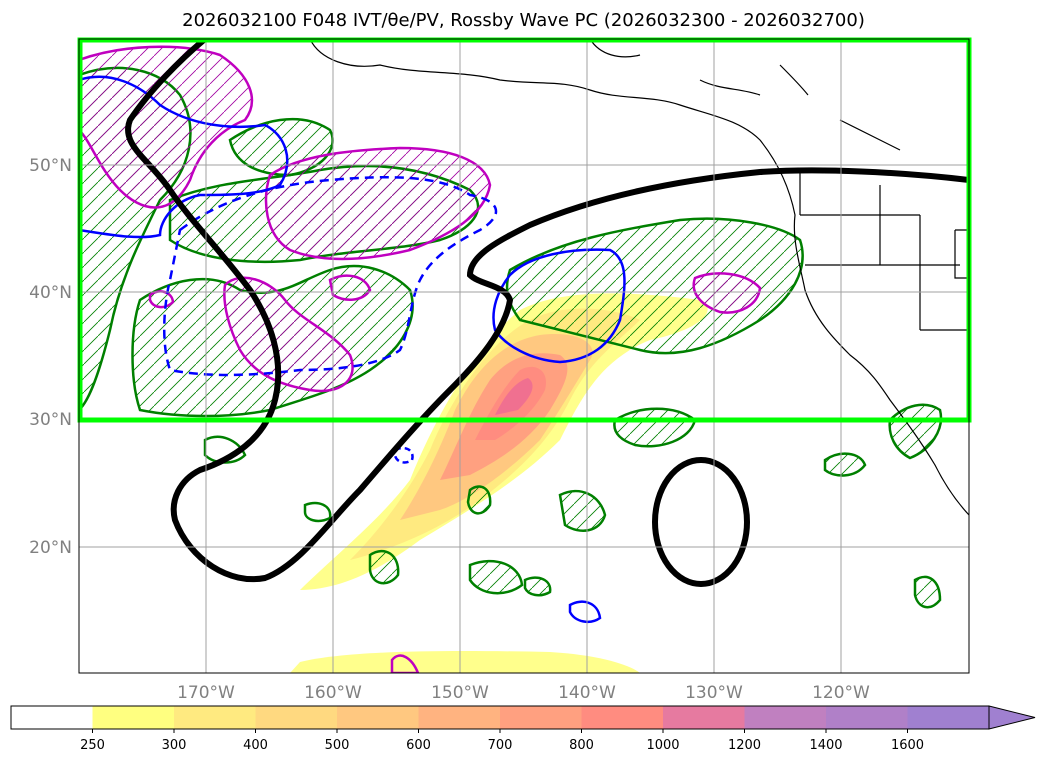 The image size is (1047, 767). What do you see at coordinates (206, 693) in the screenshot?
I see `lon-label-170w: 170°W` at bounding box center [206, 693].